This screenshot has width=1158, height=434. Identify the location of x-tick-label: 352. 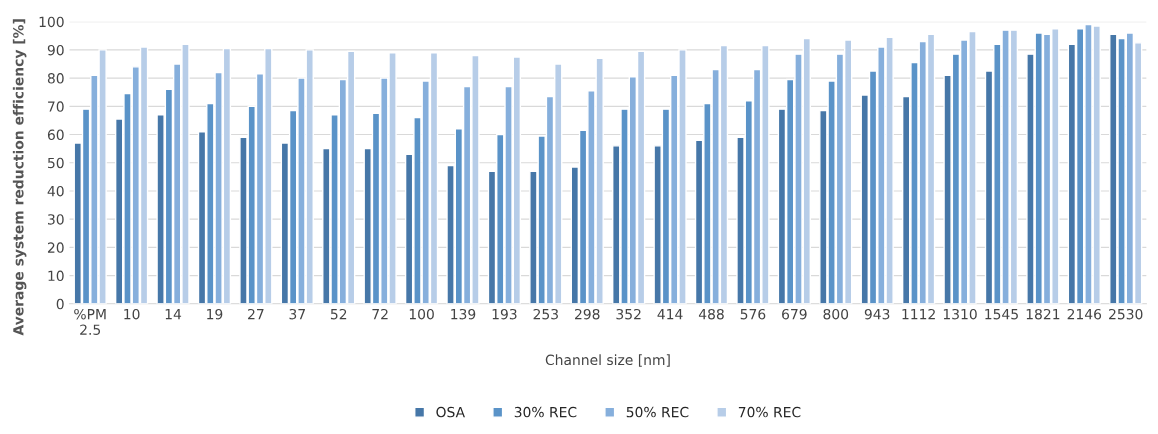
(628, 314).